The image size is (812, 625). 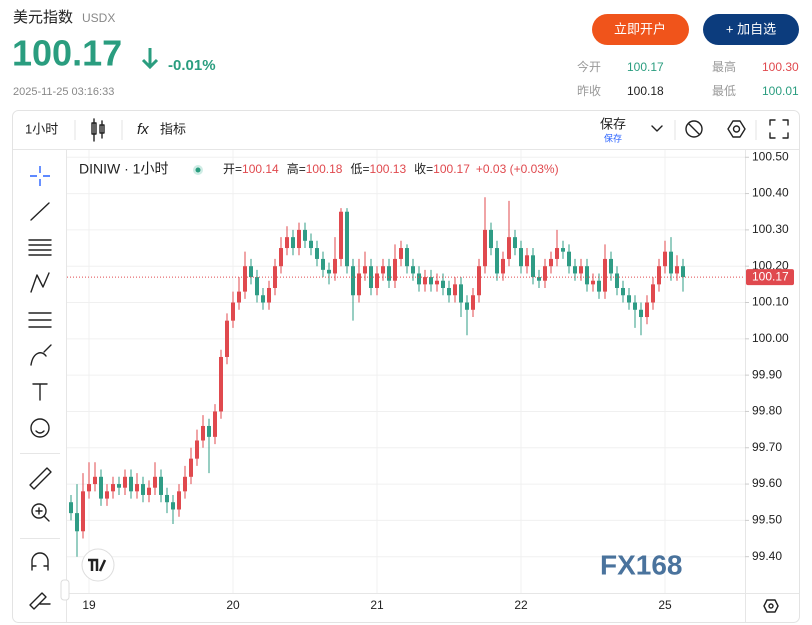 I want to click on button-label: 立即开户, so click(x=640, y=28).